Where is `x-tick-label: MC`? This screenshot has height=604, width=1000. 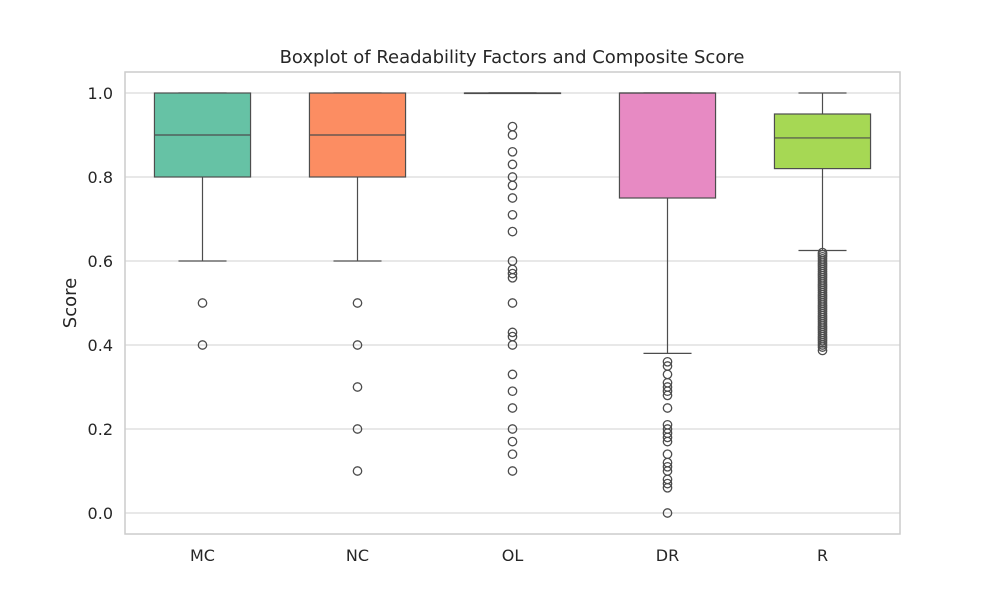 x-tick-label: MC is located at coordinates (202, 555).